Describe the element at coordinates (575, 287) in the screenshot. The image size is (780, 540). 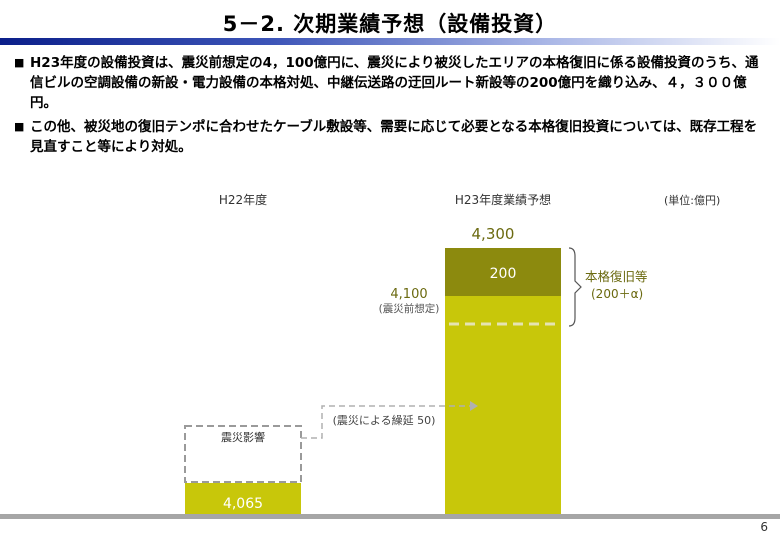
I see `bracket` at that location.